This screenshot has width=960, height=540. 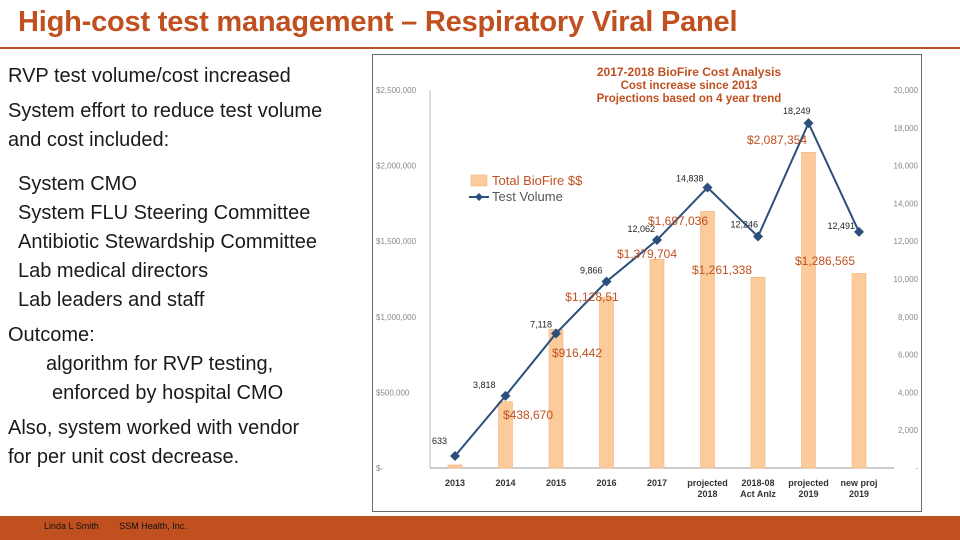 I want to click on x-tick-label: 2013, so click(x=455, y=483).